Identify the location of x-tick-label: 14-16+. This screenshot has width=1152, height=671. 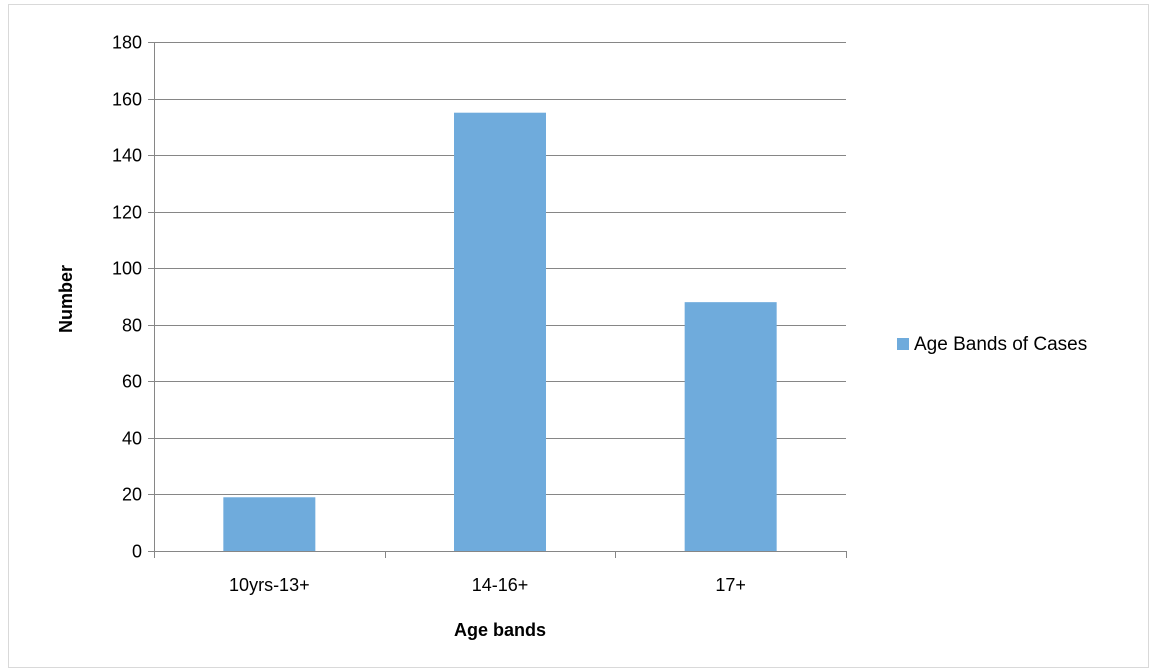
(500, 585).